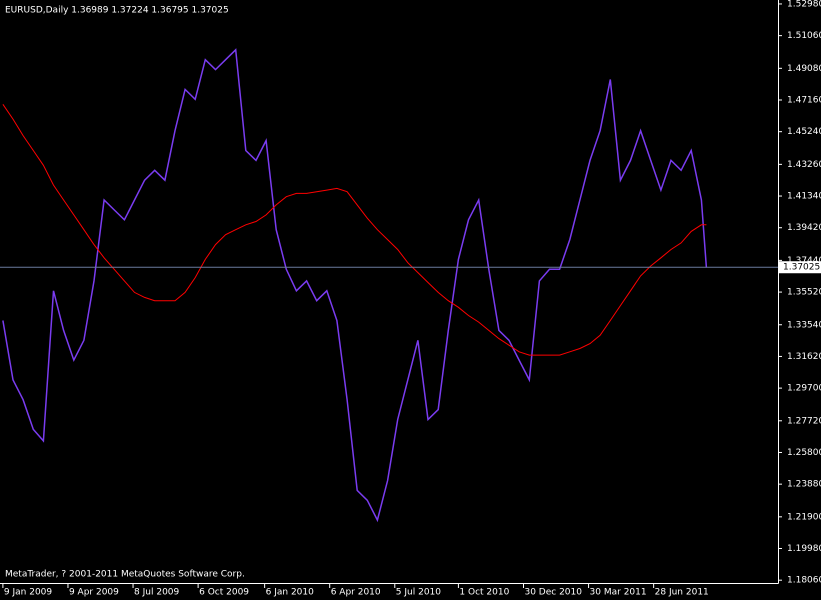 Image resolution: width=821 pixels, height=600 pixels. What do you see at coordinates (356, 593) in the screenshot?
I see `x-tick-label: 6 Apr 2010` at bounding box center [356, 593].